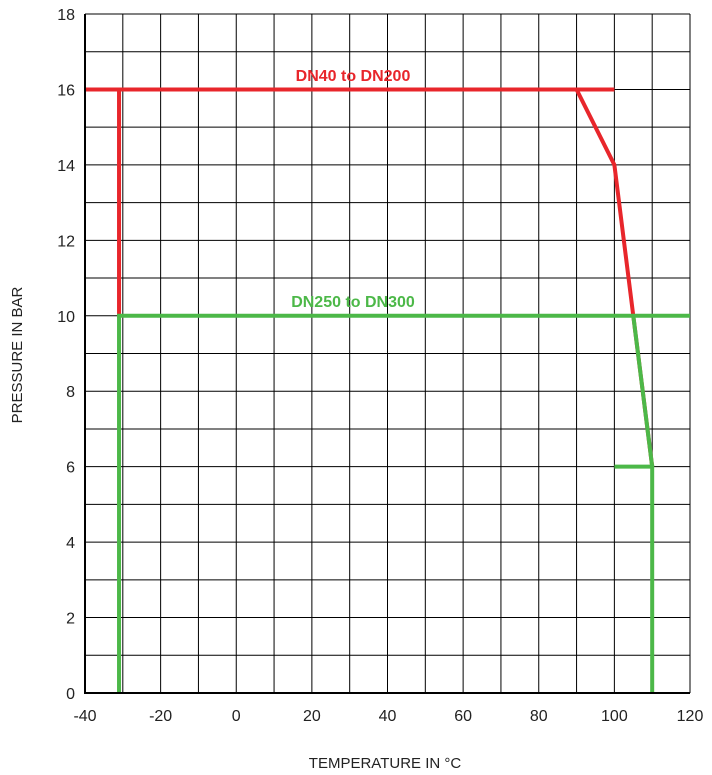 Image resolution: width=712 pixels, height=775 pixels. What do you see at coordinates (312, 716) in the screenshot?
I see `x-tick-label: 20` at bounding box center [312, 716].